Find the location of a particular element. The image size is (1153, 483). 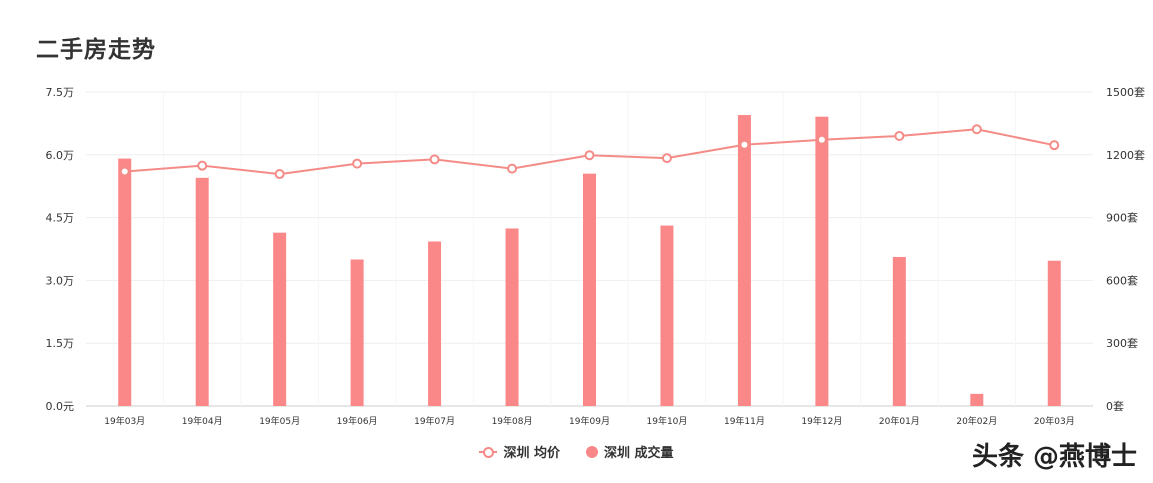

y-left-tick-label: 6.0万 is located at coordinates (60, 155).